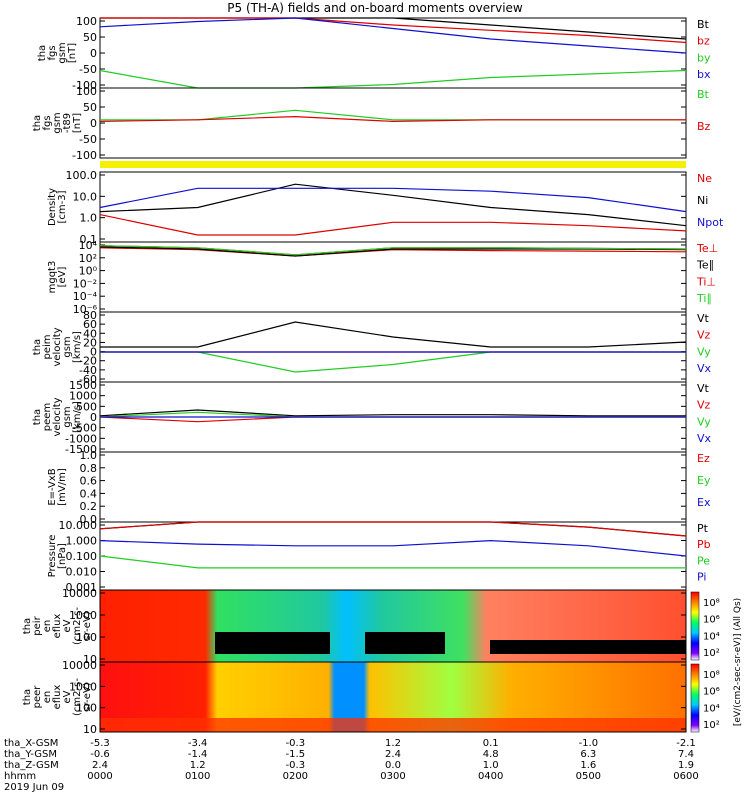 Image resolution: width=750 pixels, height=800 pixels. What do you see at coordinates (62, 556) in the screenshot?
I see `y-axis-label: [nPa]` at bounding box center [62, 556].